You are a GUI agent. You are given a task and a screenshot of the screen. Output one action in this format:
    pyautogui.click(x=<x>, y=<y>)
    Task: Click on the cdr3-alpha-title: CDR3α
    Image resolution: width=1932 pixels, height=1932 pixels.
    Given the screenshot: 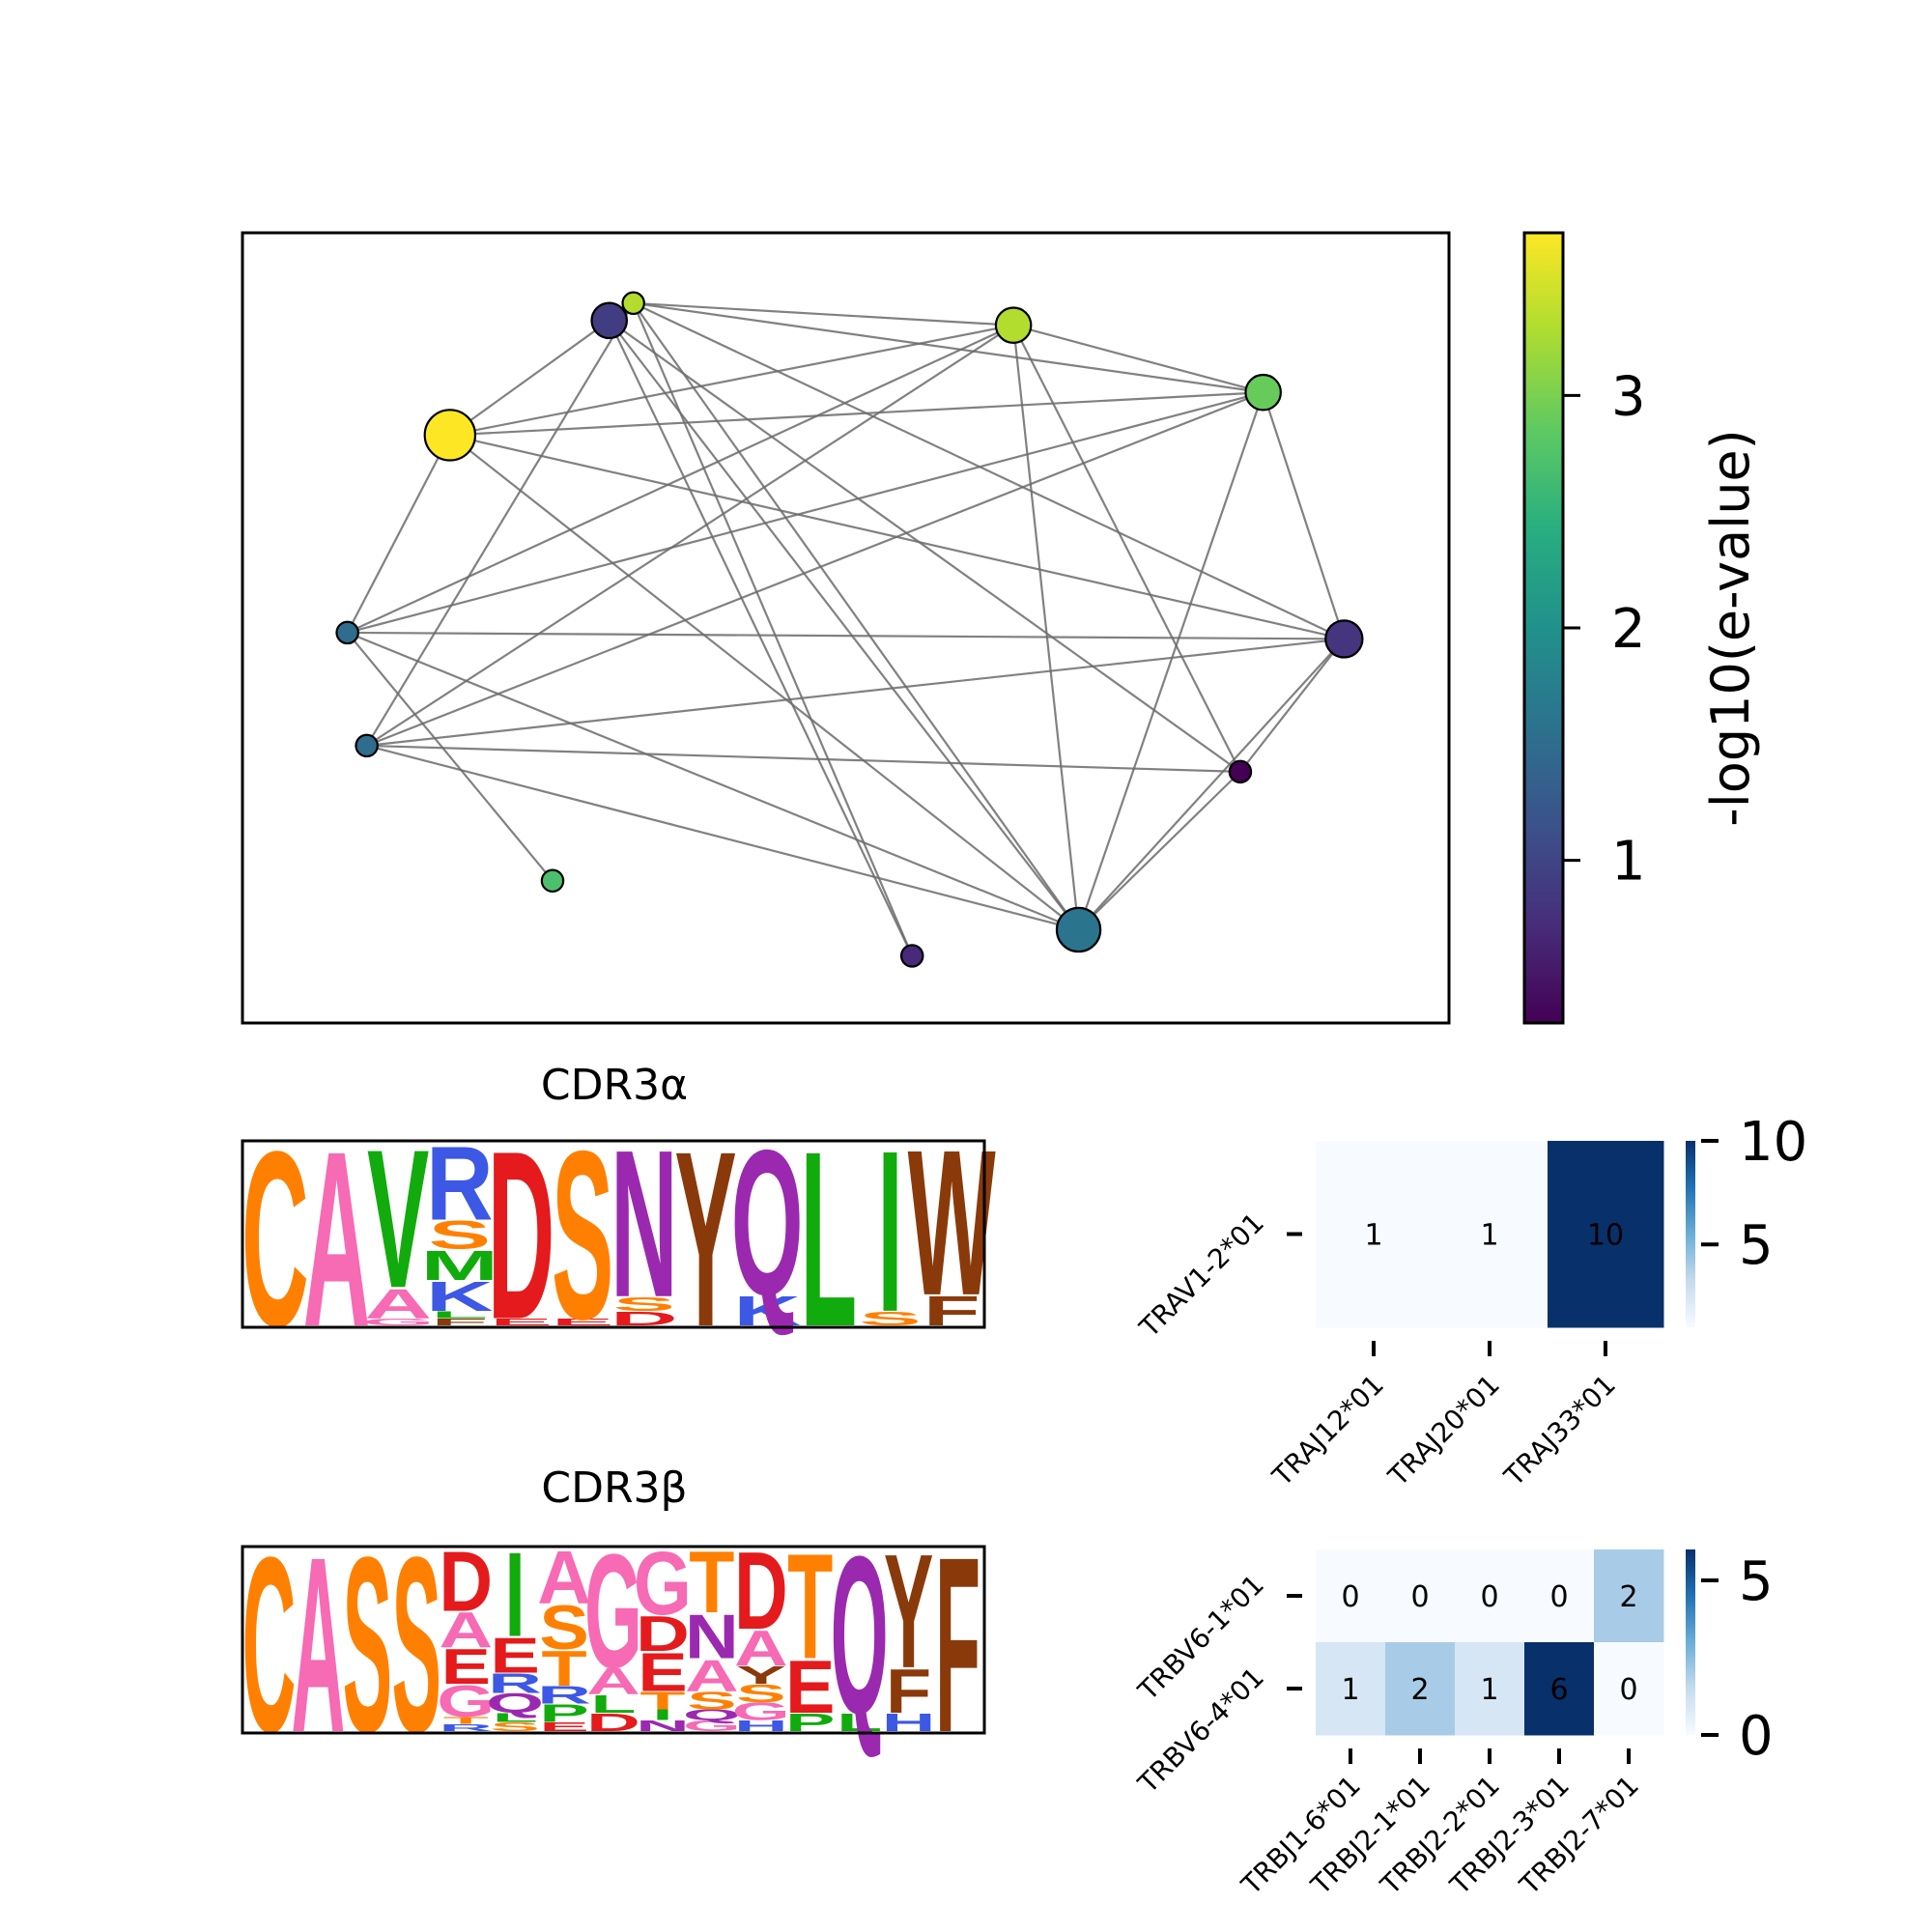 What is the action you would take?
    pyautogui.click(x=614, y=1085)
    